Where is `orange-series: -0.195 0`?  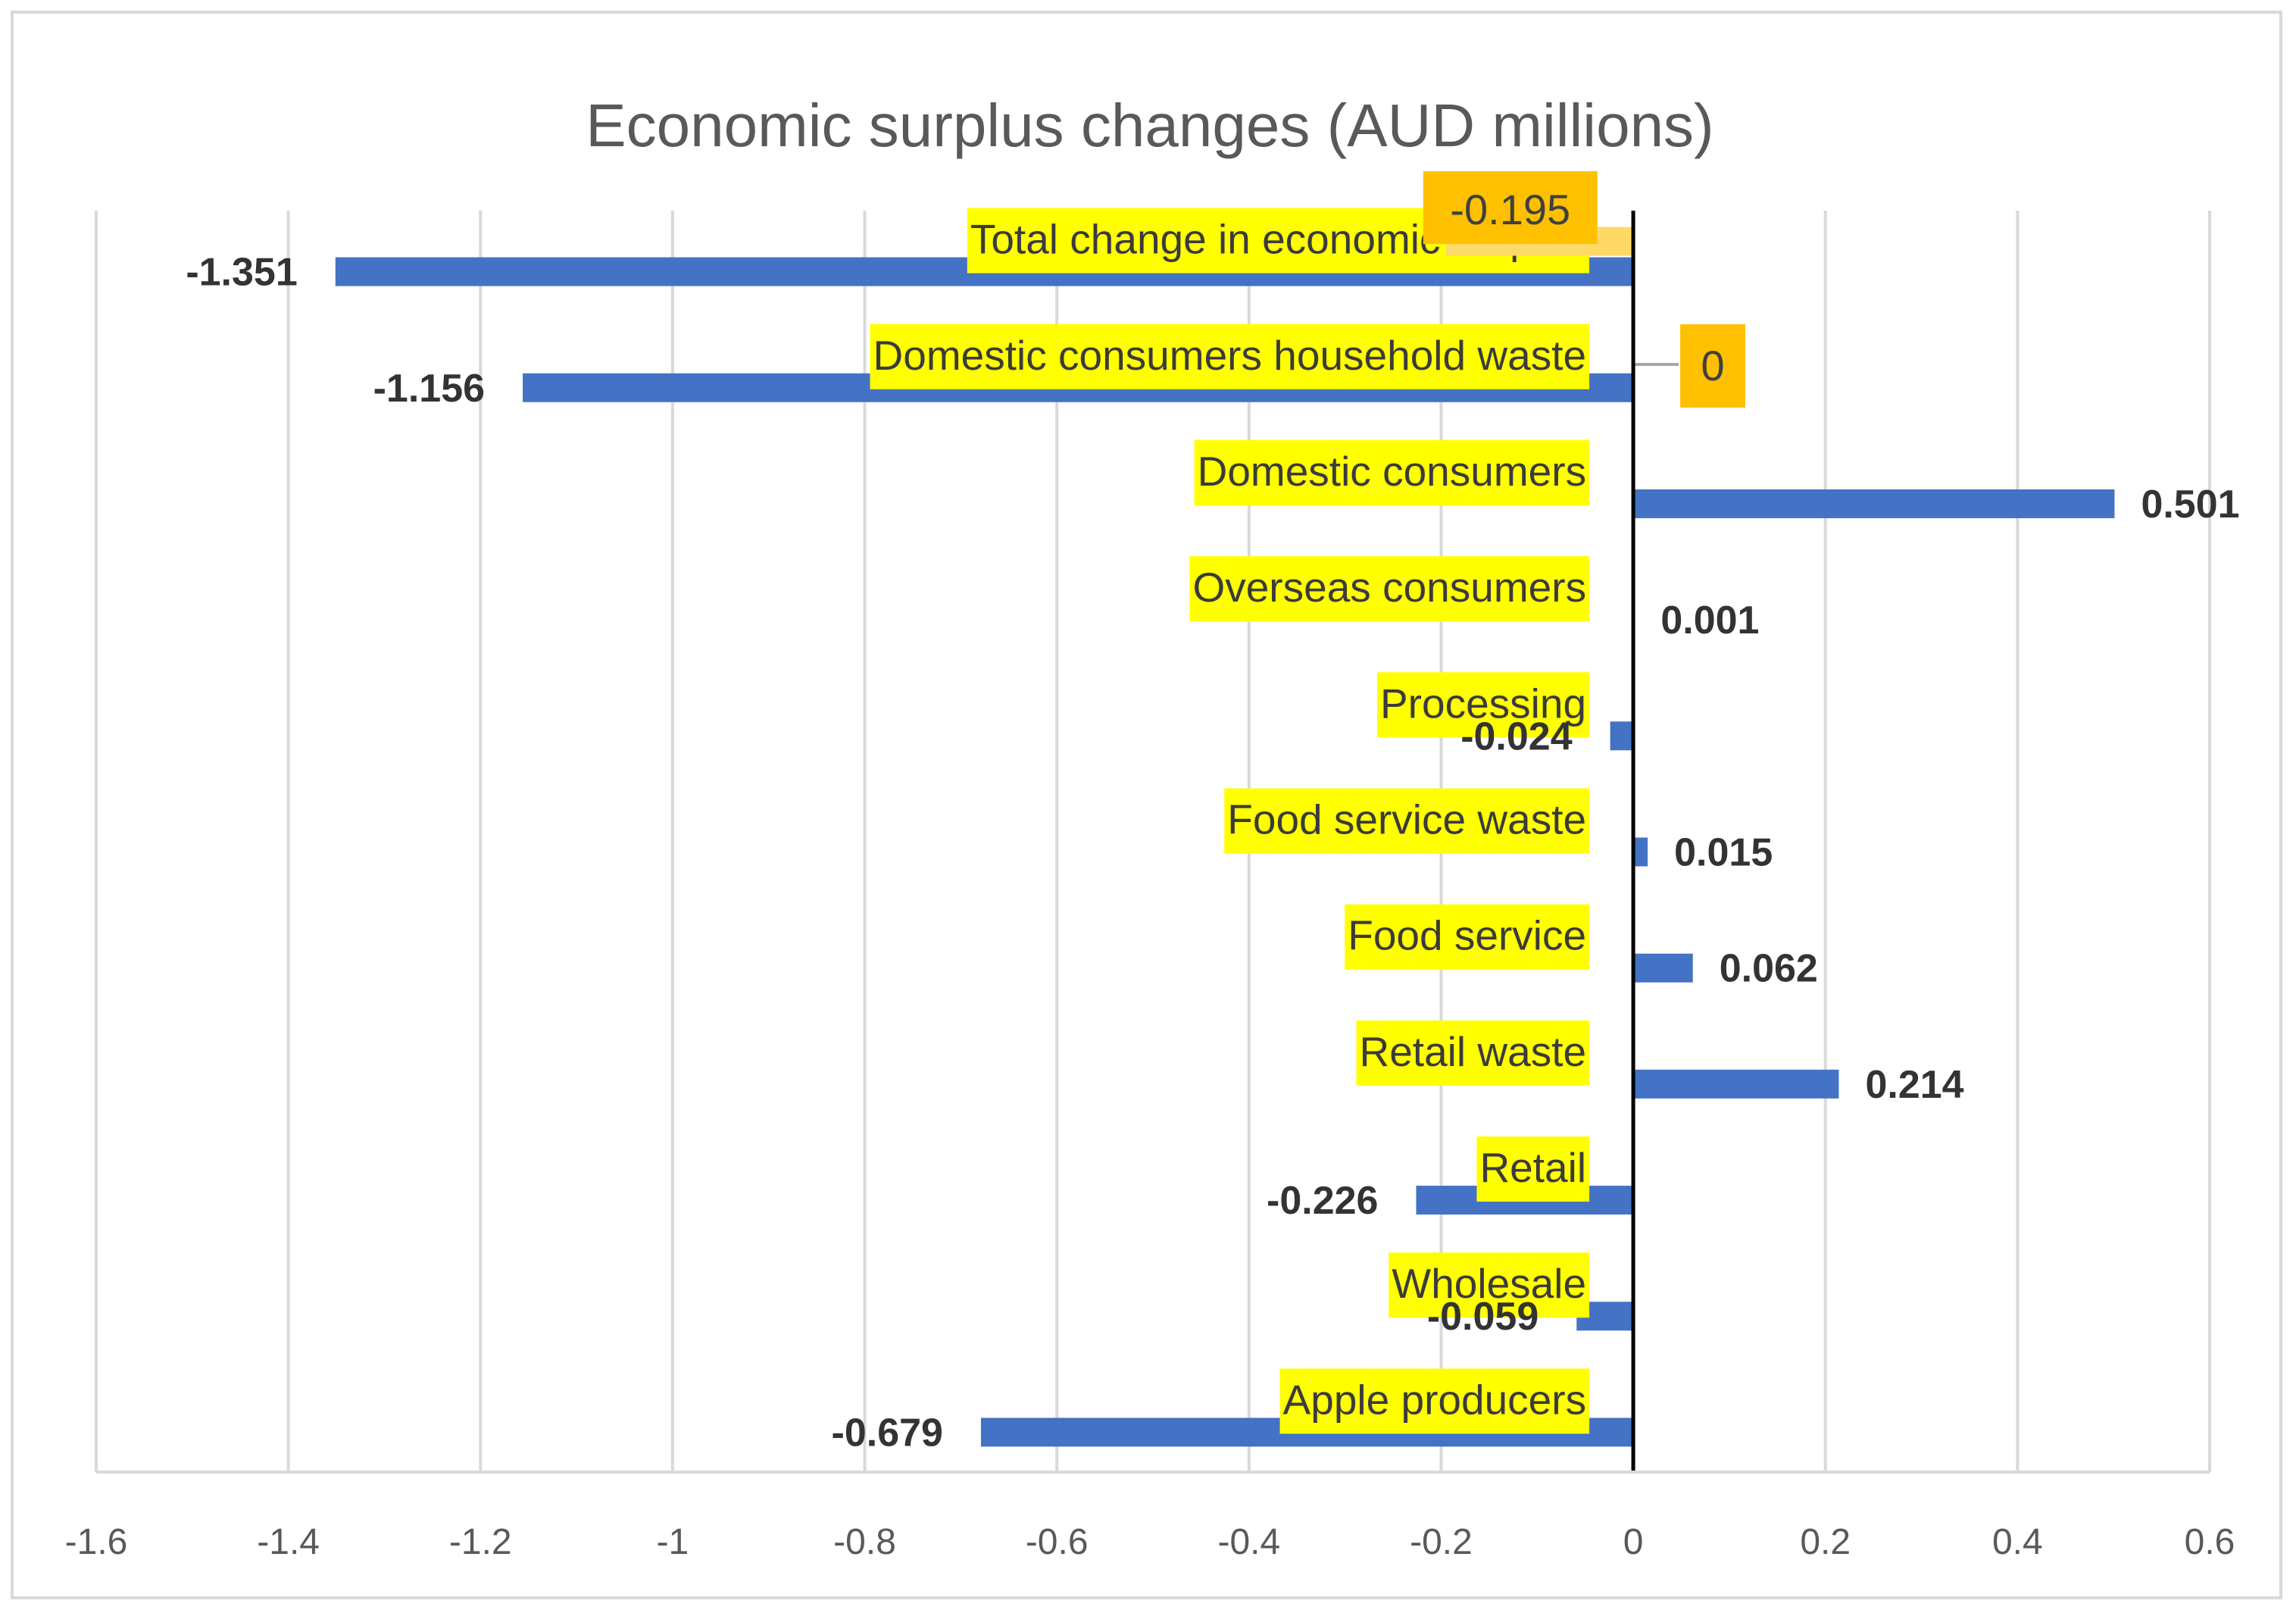 orange-series: -0.195 0 is located at coordinates (1584, 289).